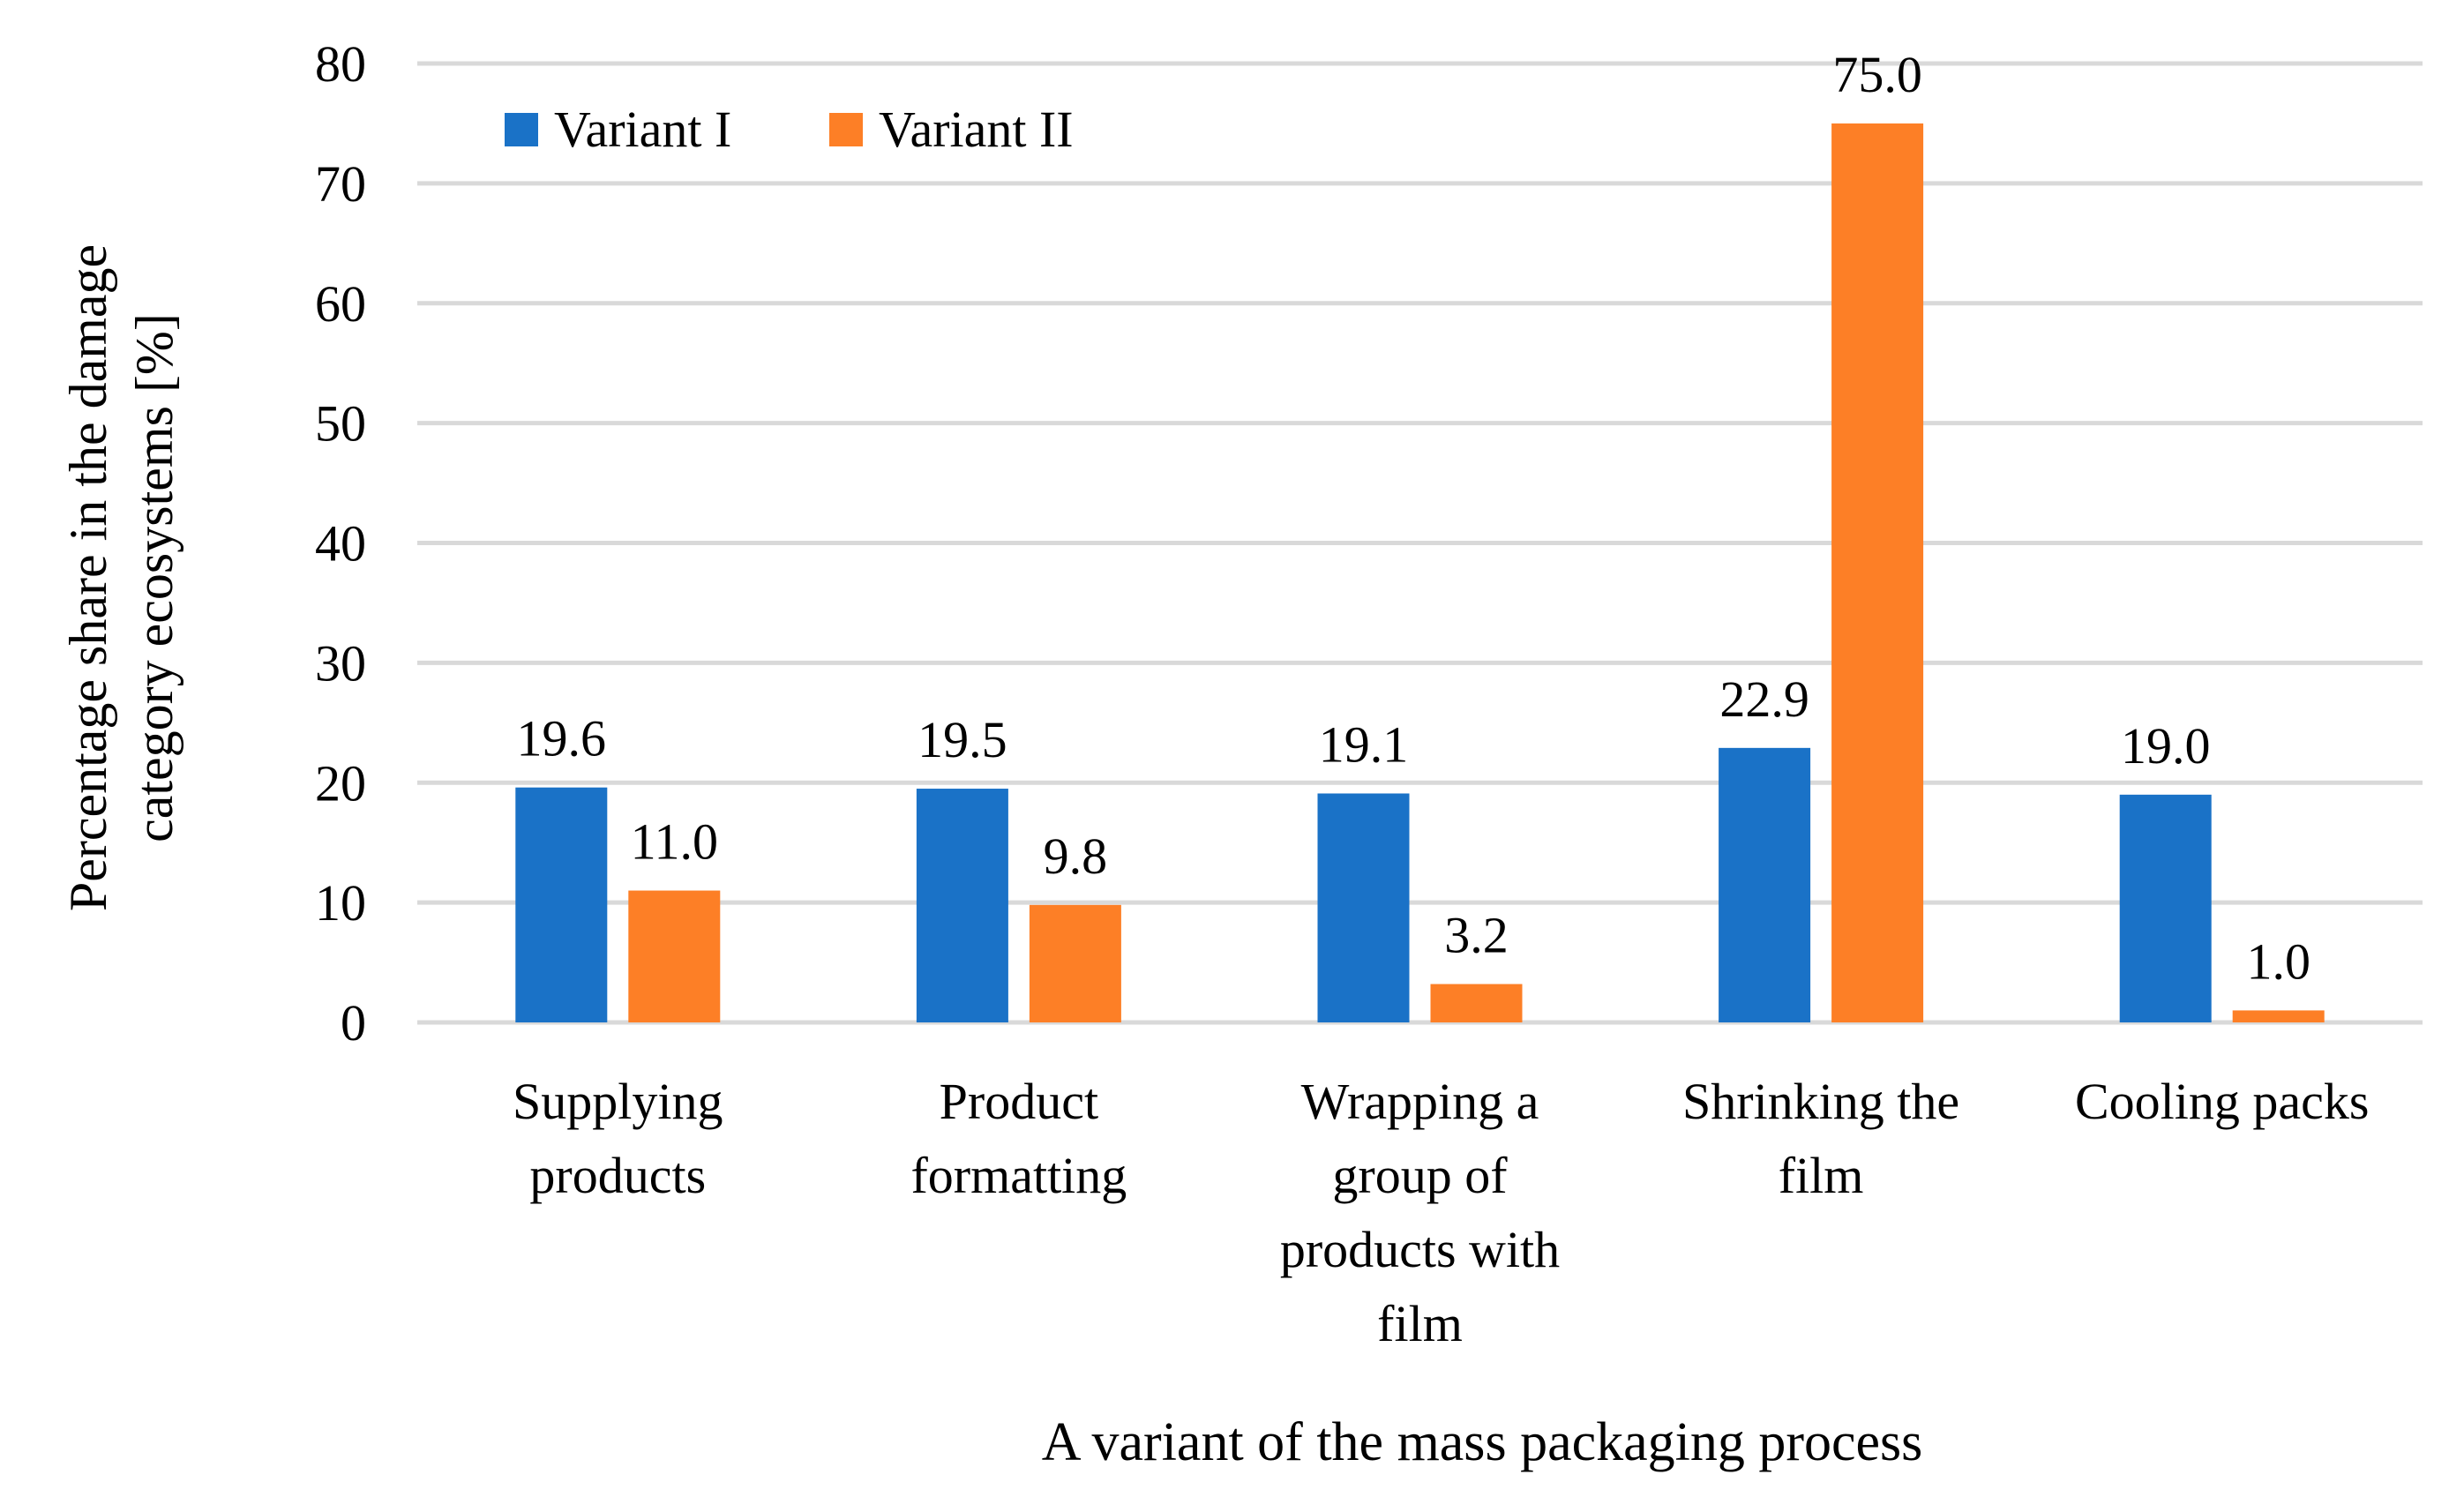 Image resolution: width=2464 pixels, height=1497 pixels. Describe the element at coordinates (340, 663) in the screenshot. I see `y-tick-label: 30` at that location.